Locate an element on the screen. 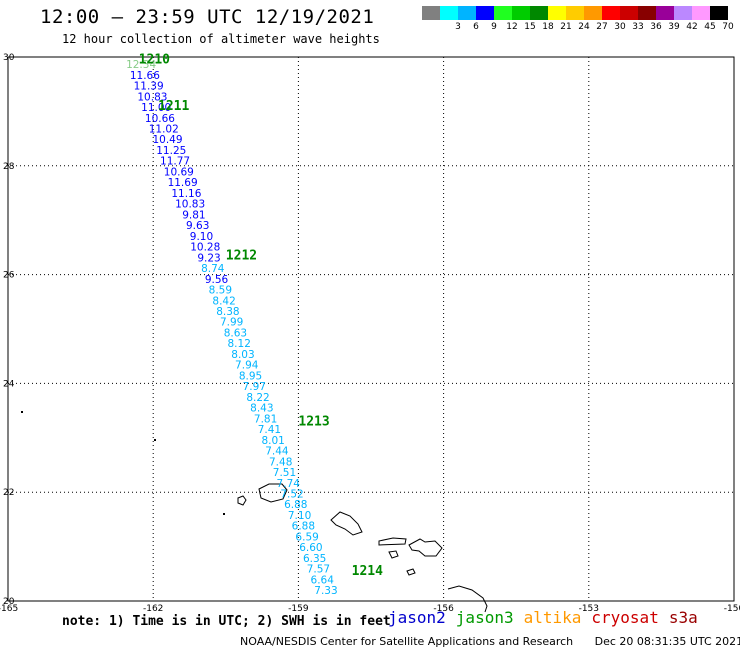 The width and height of the screenshot is (740, 650). satellite-legend-item: cryosat is located at coordinates (625, 617).